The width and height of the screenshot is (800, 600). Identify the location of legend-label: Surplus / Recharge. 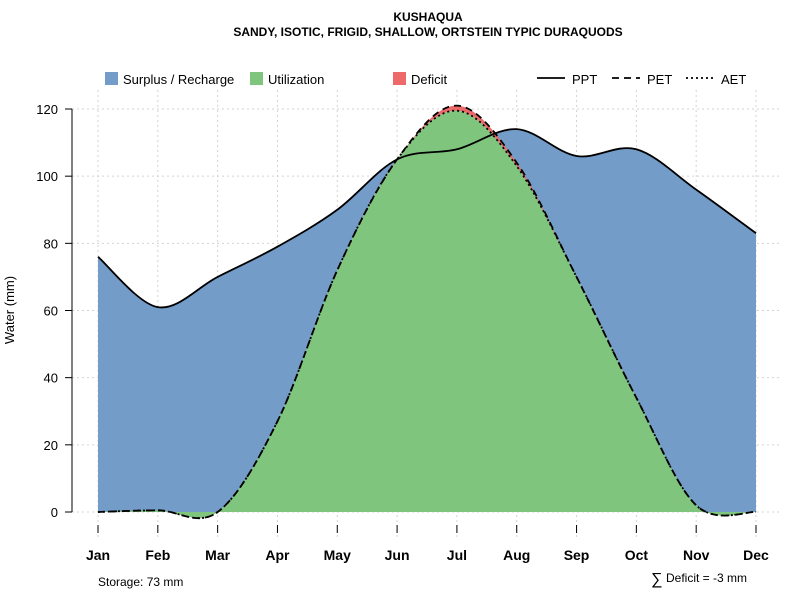
(178, 79).